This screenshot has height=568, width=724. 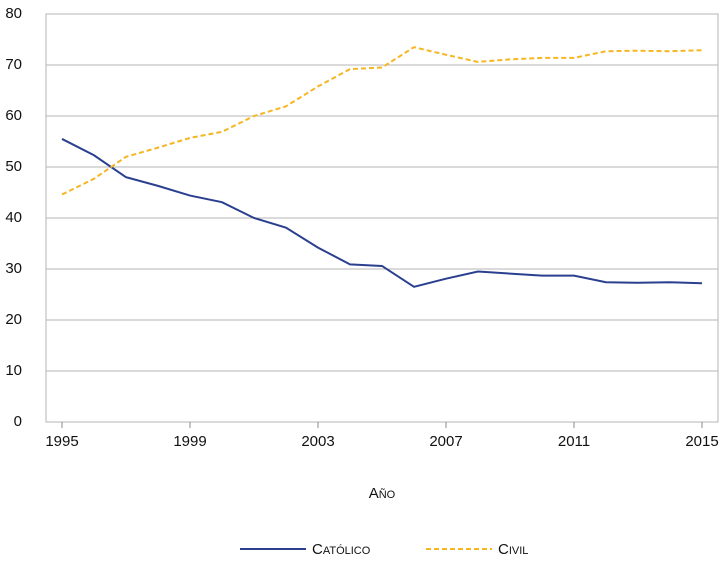 What do you see at coordinates (445, 441) in the screenshot?
I see `x-tick-label: 2007` at bounding box center [445, 441].